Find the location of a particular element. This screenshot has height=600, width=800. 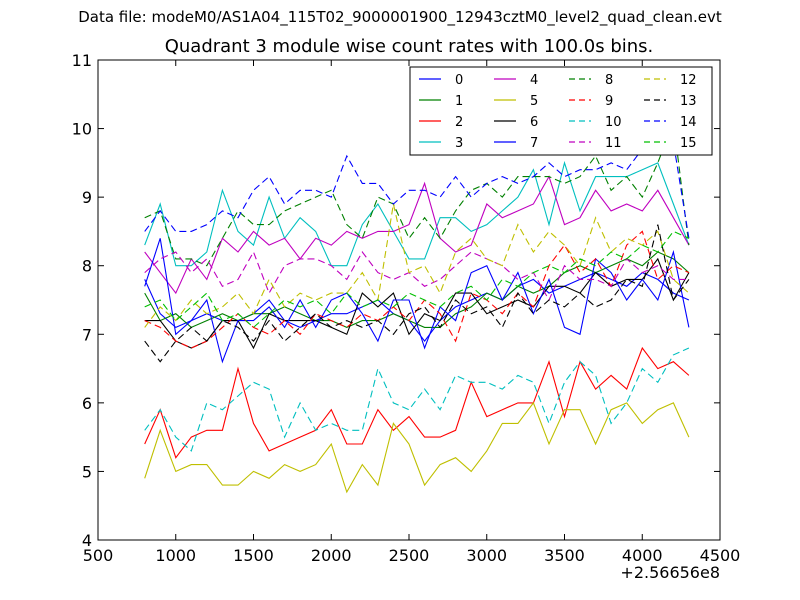

legend-label-6: 6 is located at coordinates (534, 122).